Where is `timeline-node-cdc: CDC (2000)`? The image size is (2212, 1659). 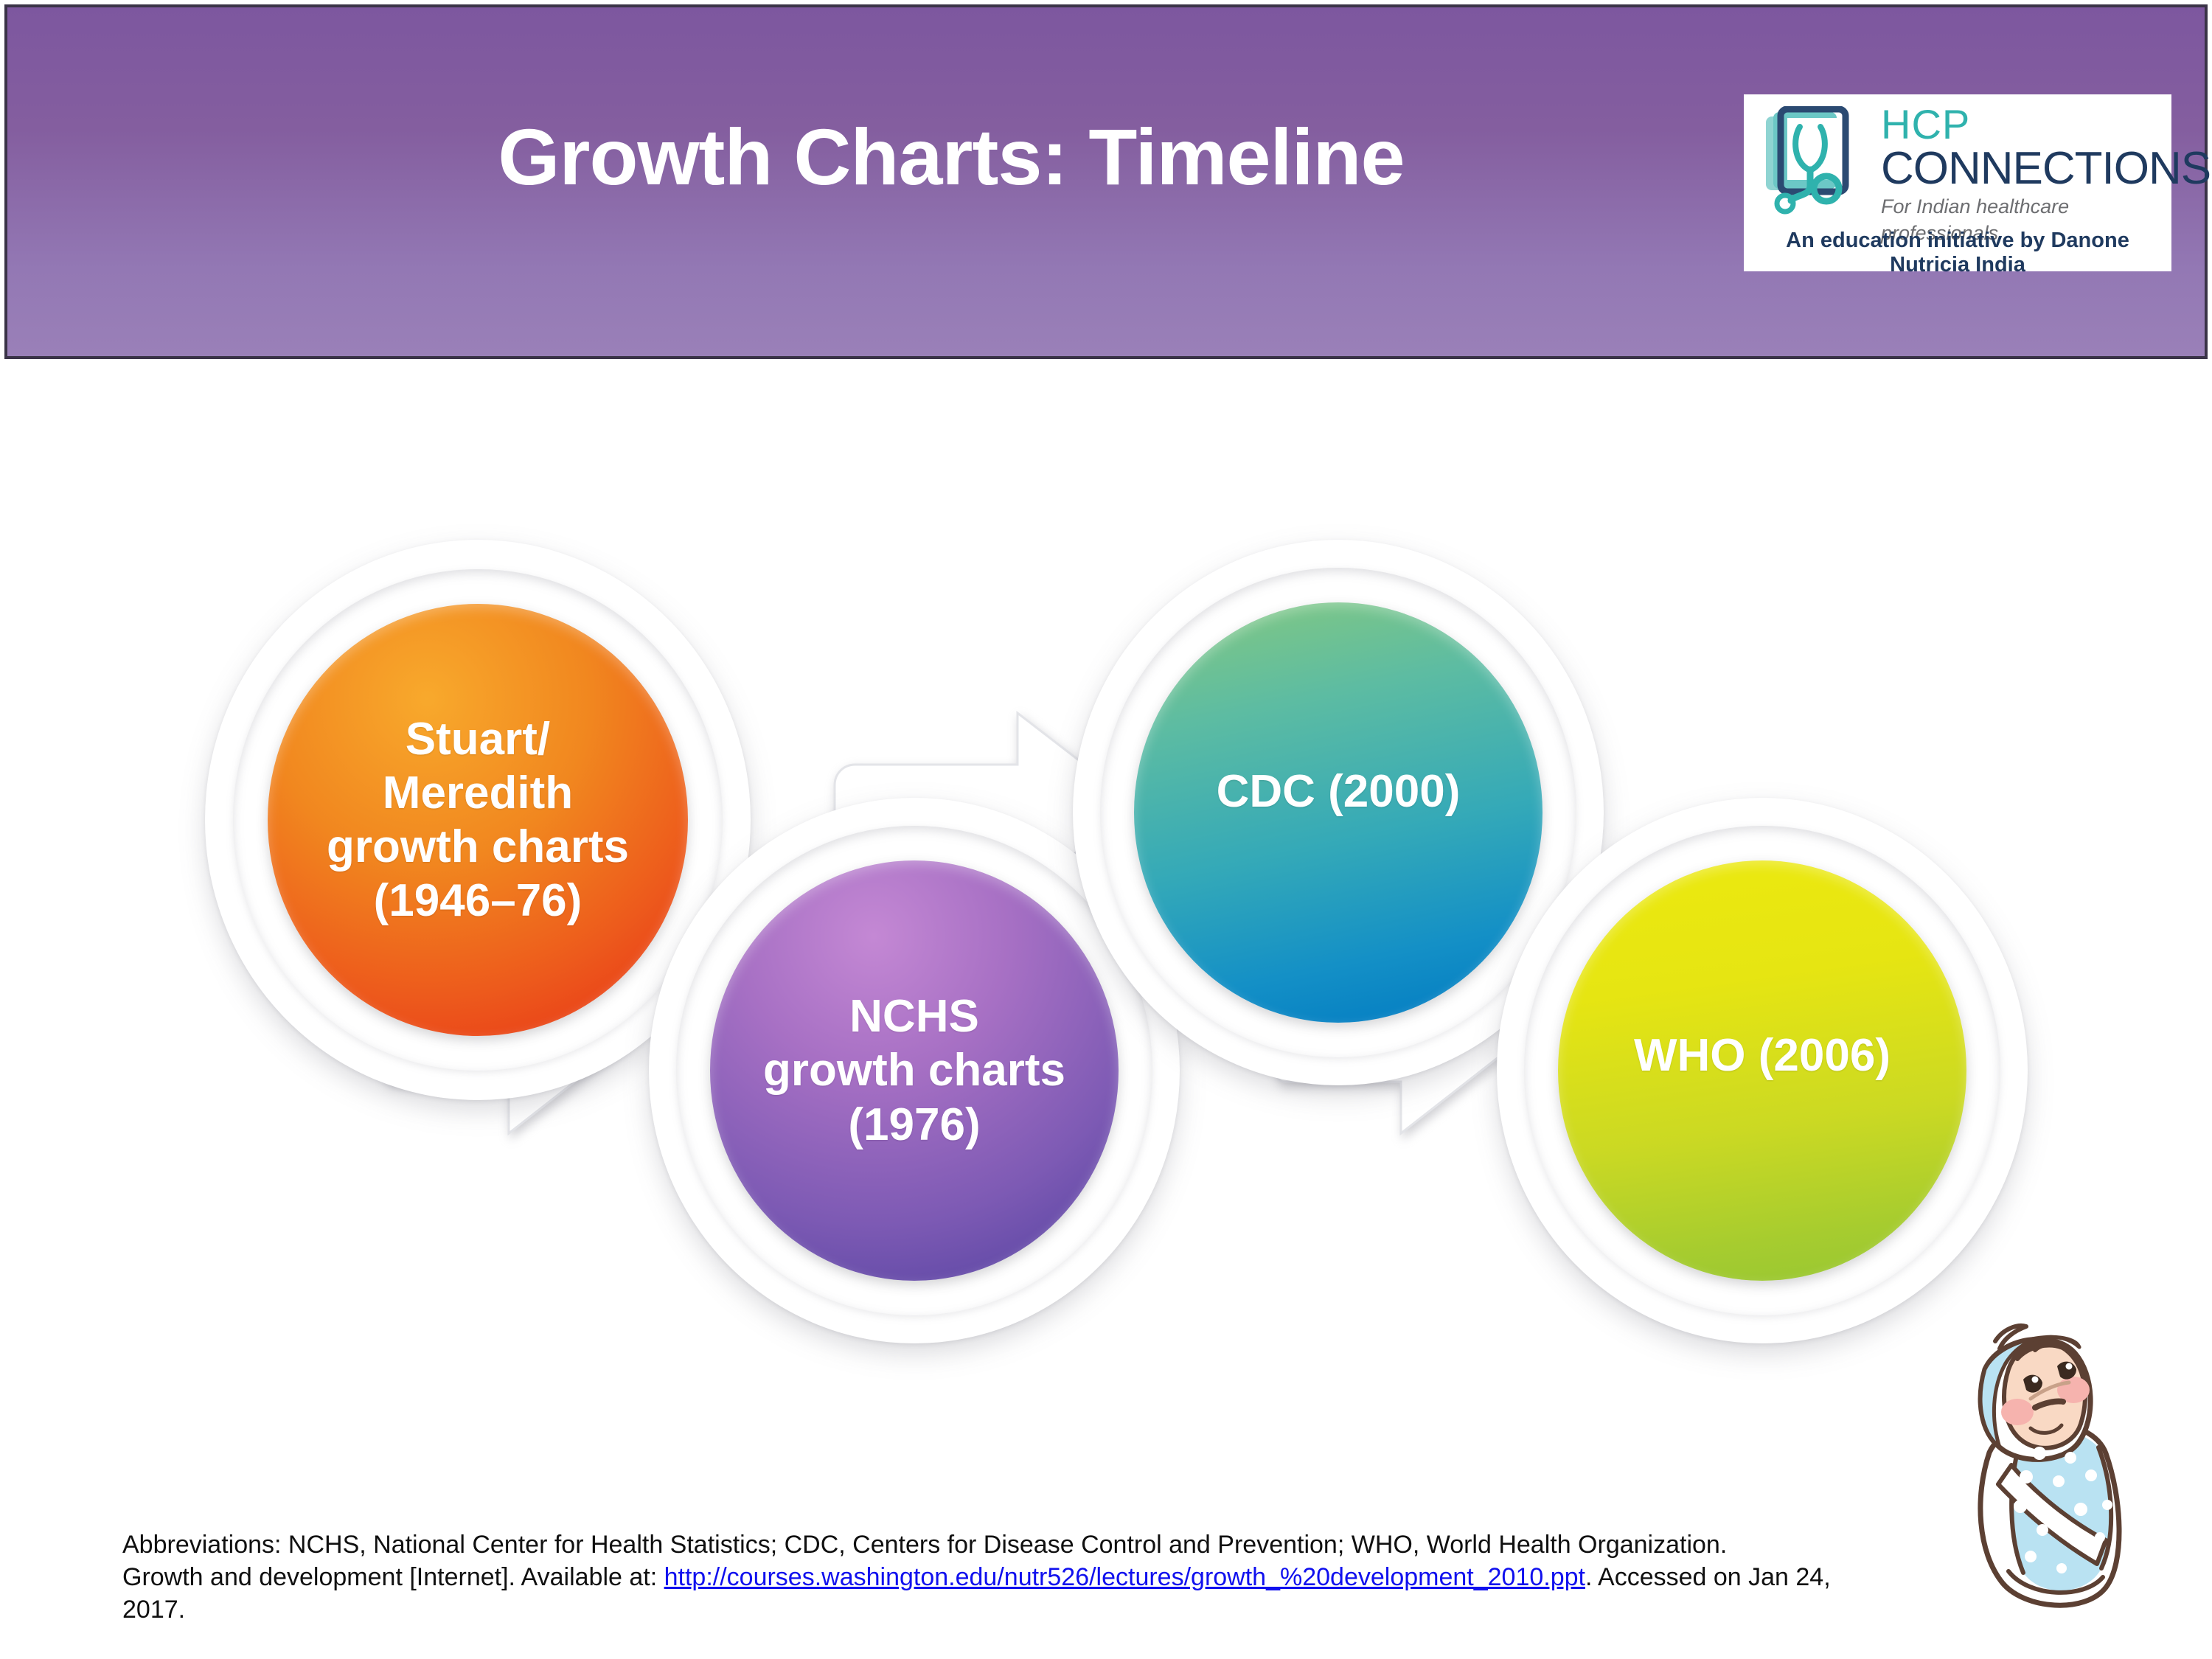 timeline-node-cdc: CDC (2000) is located at coordinates (1338, 812).